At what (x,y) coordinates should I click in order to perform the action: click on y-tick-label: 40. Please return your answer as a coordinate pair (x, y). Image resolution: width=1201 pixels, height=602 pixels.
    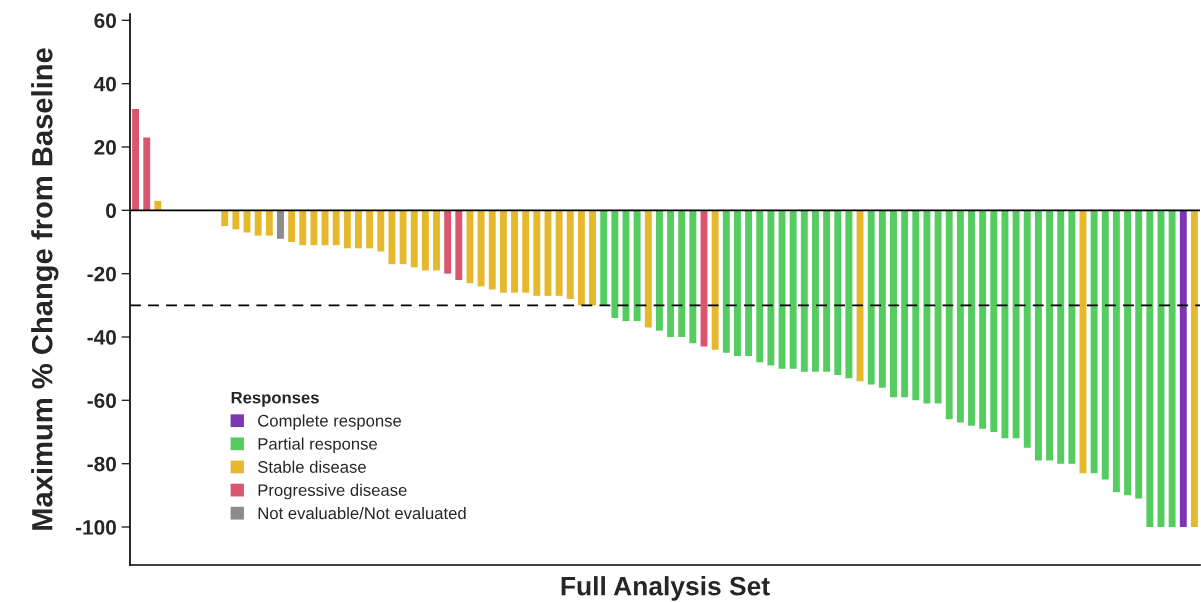
    Looking at the image, I should click on (104, 84).